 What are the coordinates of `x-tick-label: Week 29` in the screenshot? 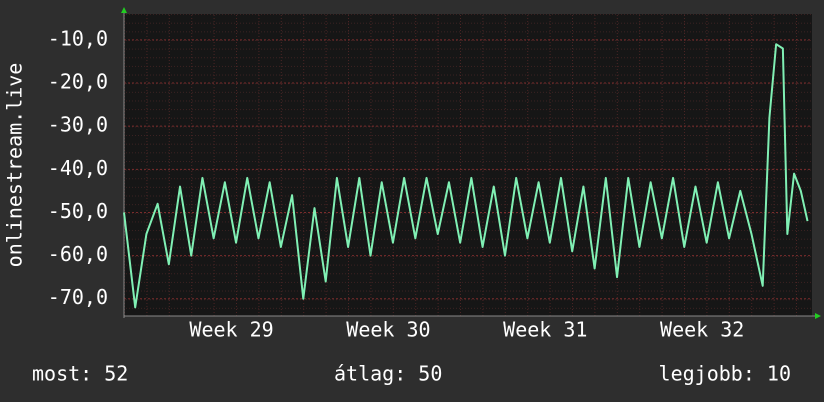 It's located at (231, 330).